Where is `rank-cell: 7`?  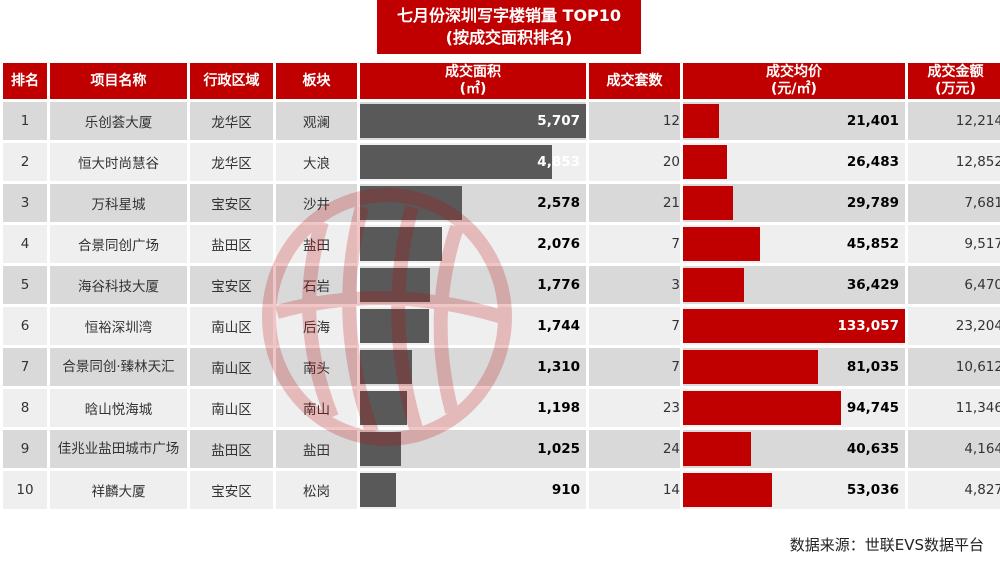 rank-cell: 7 is located at coordinates (25, 367).